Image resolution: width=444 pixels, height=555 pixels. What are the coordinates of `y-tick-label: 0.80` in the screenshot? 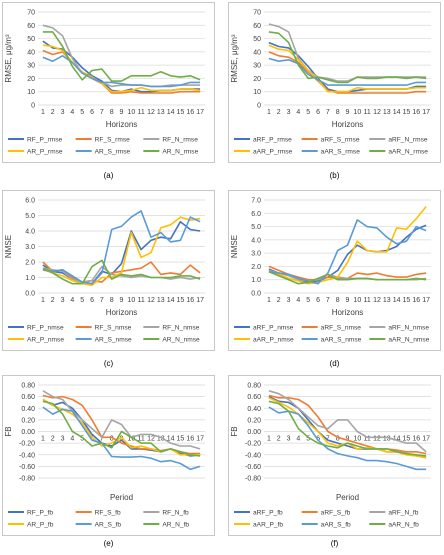 It's located at (254, 386).